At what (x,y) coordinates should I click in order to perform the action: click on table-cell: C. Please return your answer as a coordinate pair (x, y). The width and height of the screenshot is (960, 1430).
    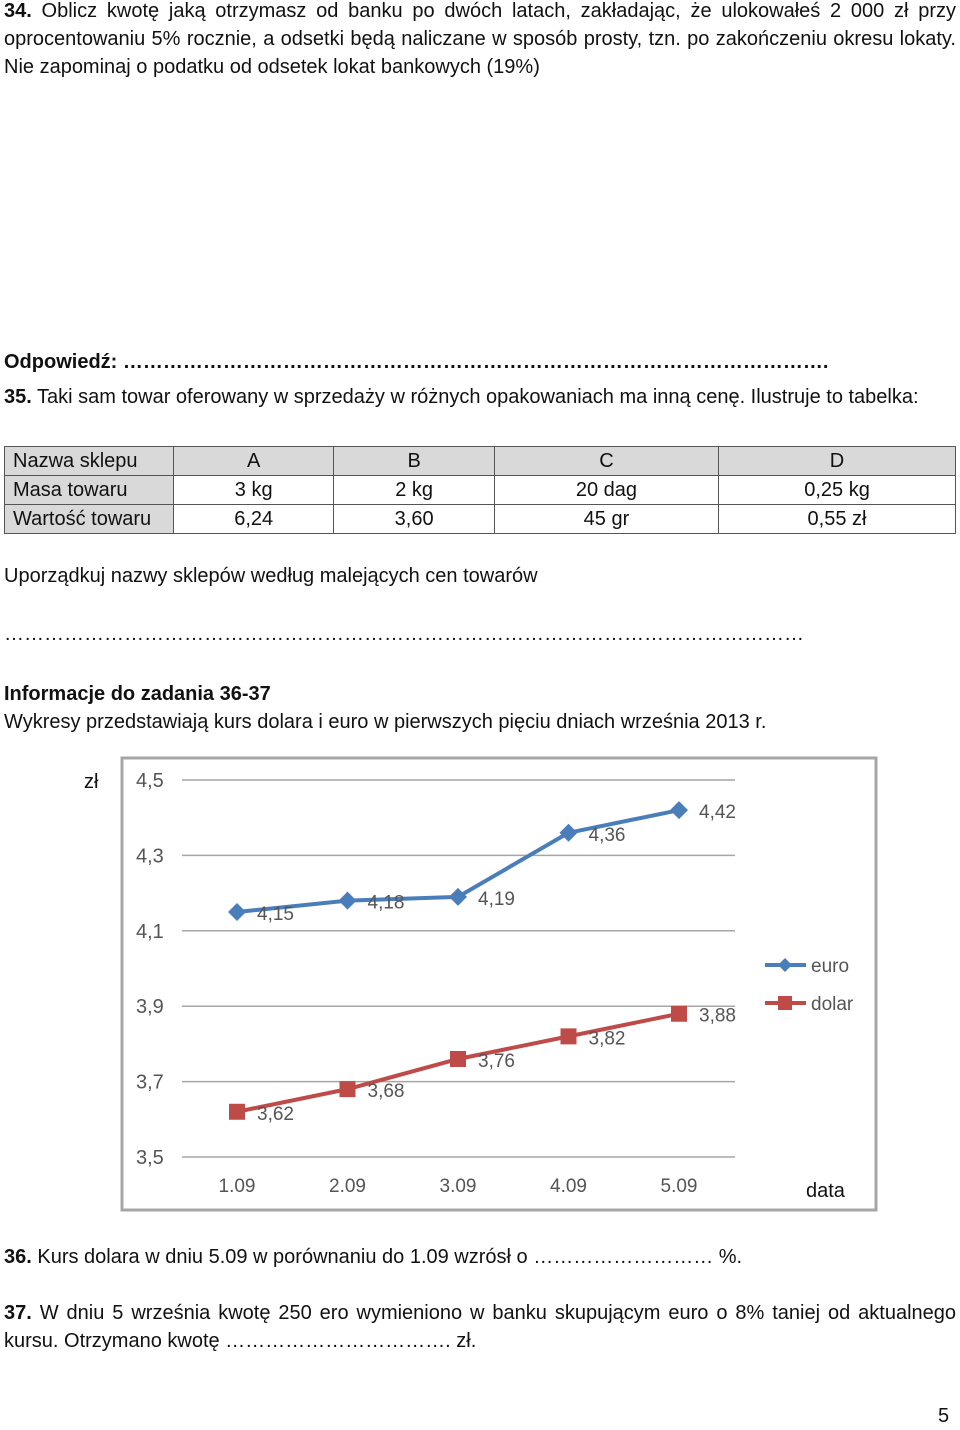
    Looking at the image, I should click on (606, 461).